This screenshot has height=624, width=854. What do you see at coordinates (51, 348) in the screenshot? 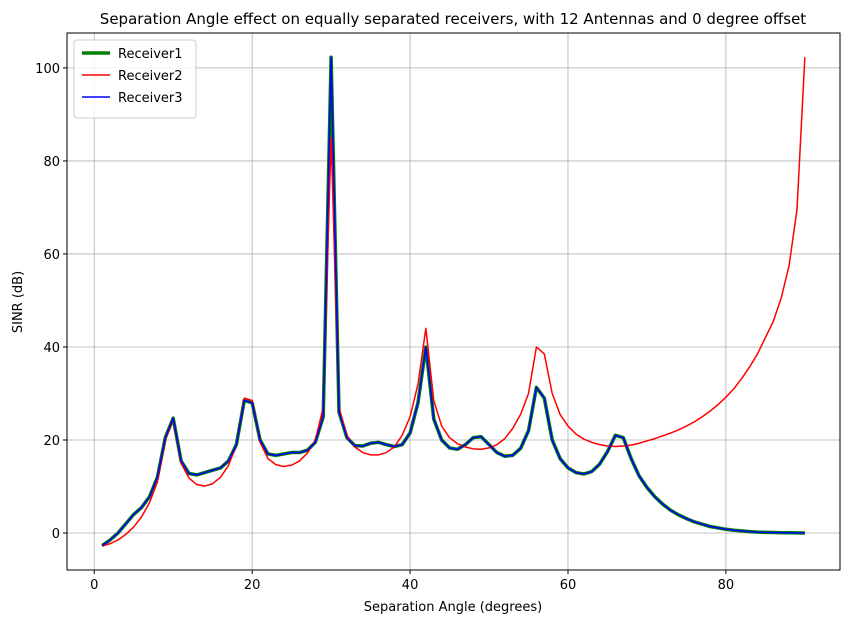
I see `y-tick-label: 40` at bounding box center [51, 348].